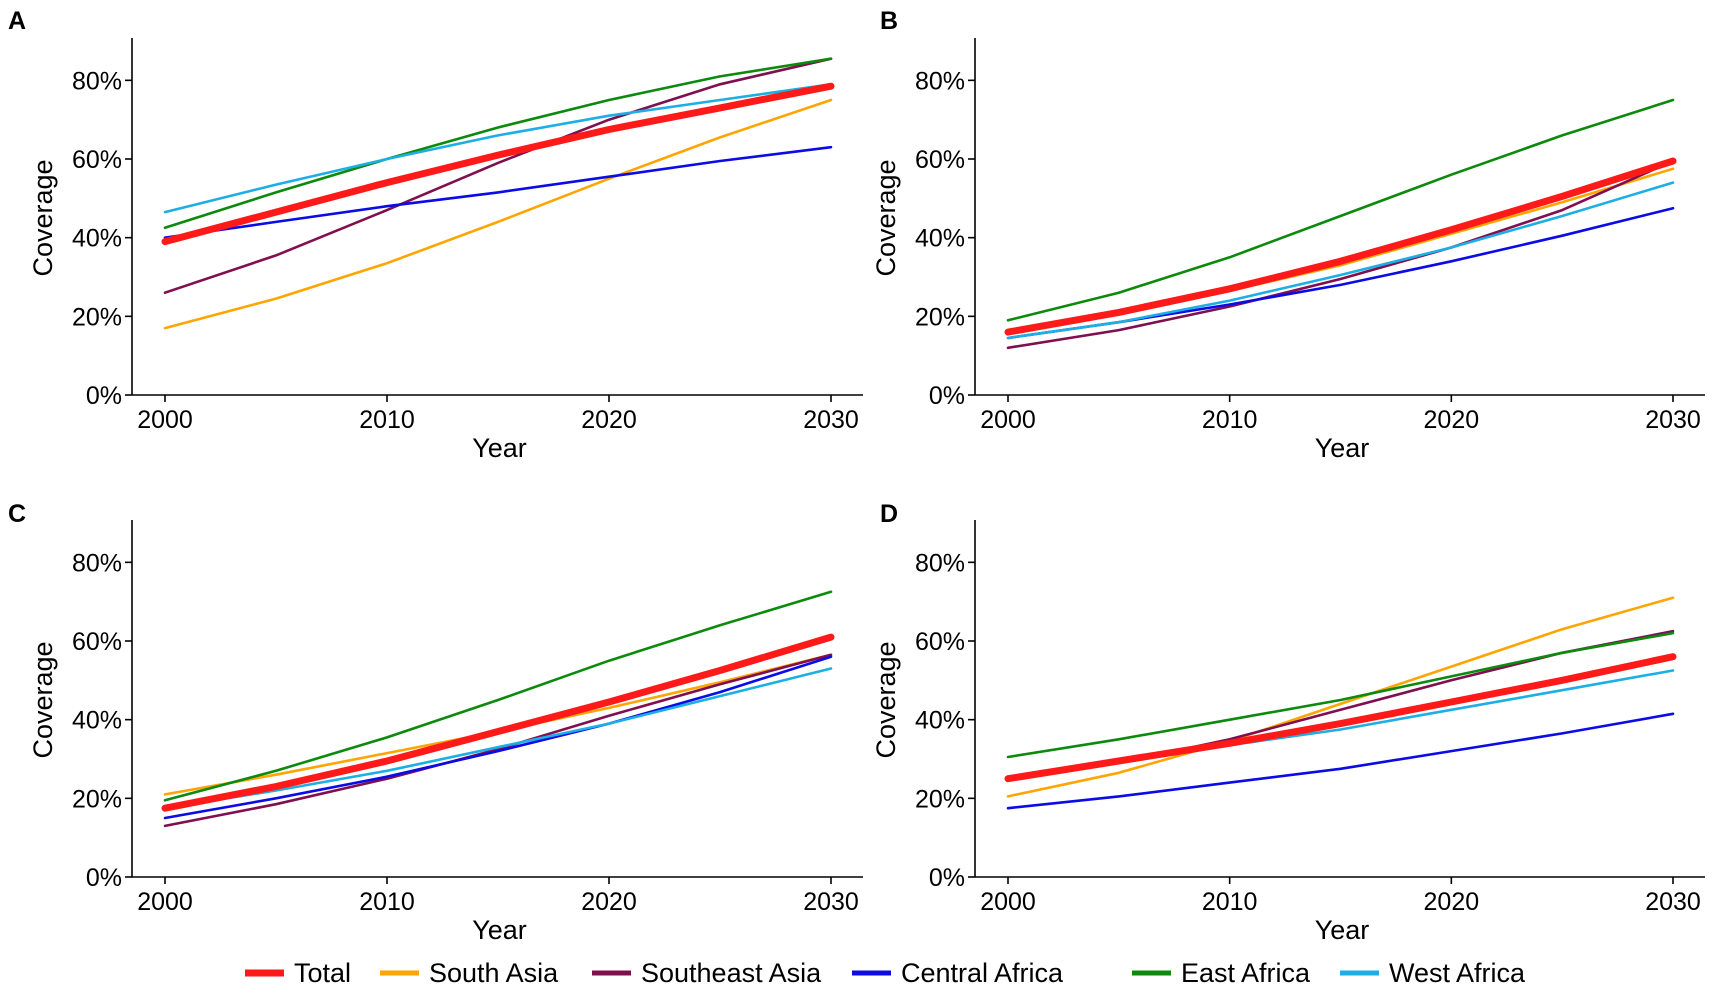  Describe the element at coordinates (1457, 973) in the screenshot. I see `legend-label-west-africa: West Africa` at that location.